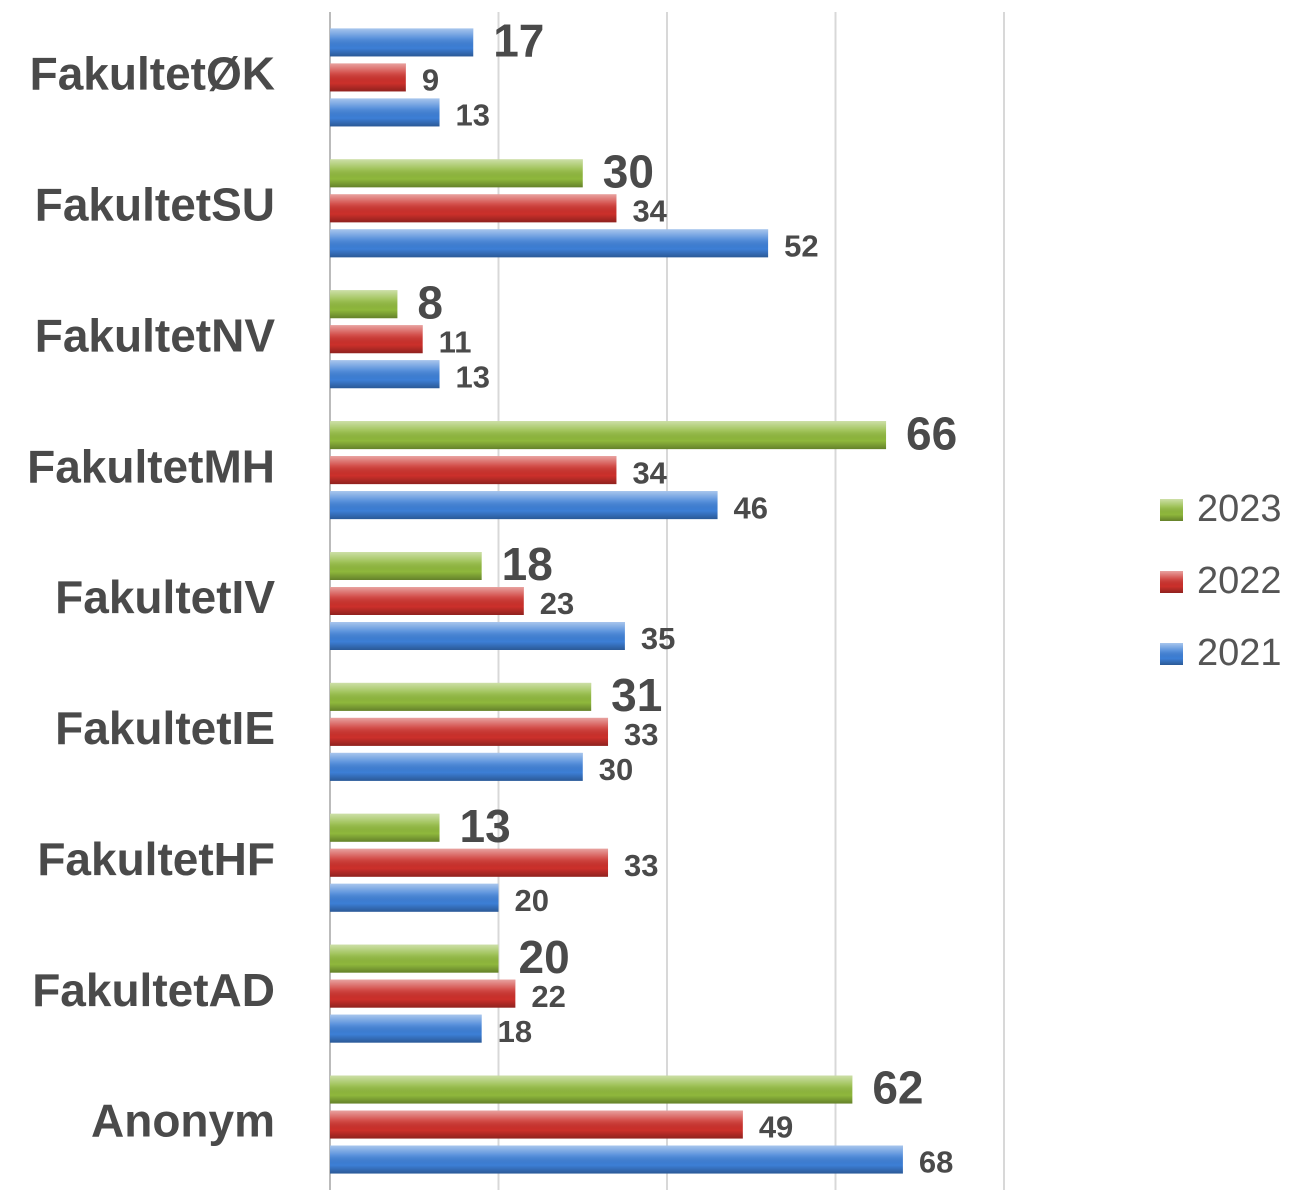  What do you see at coordinates (155, 204) in the screenshot?
I see `y-tick-label: FakultetSU` at bounding box center [155, 204].